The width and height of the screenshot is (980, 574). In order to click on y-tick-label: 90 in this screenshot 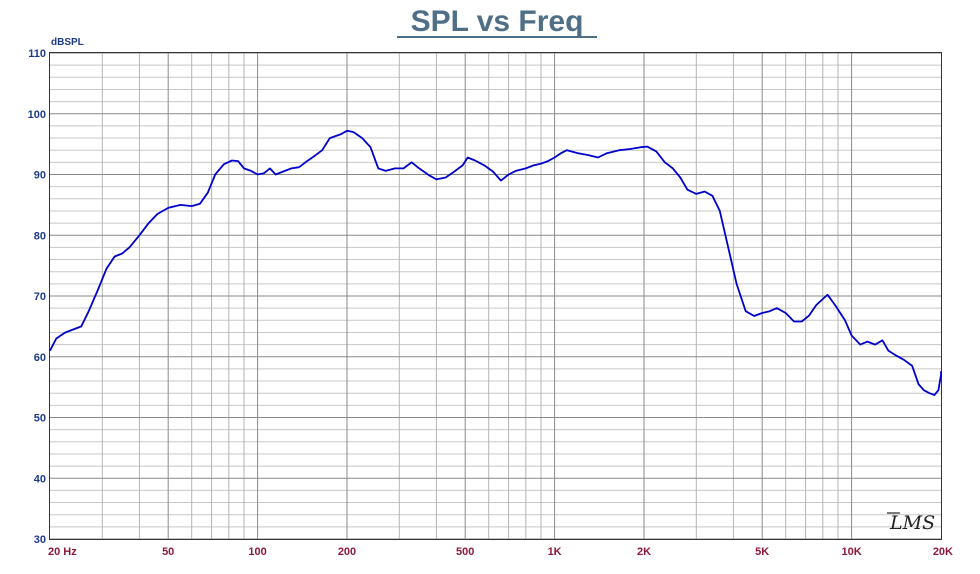, I will do `click(40, 176)`.